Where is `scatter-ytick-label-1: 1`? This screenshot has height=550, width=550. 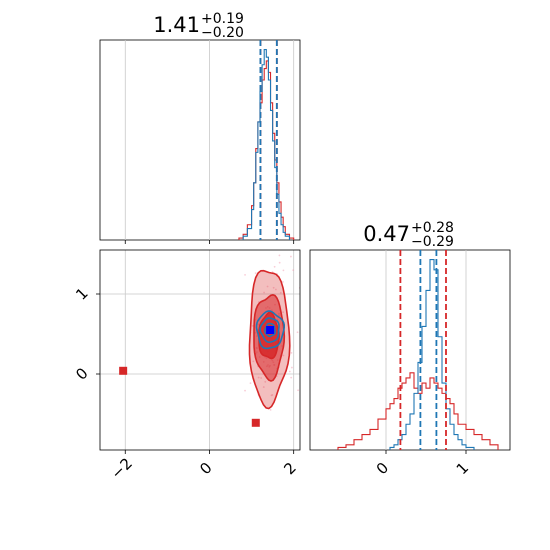 scatter-ytick-label-1: 1 is located at coordinates (81, 293).